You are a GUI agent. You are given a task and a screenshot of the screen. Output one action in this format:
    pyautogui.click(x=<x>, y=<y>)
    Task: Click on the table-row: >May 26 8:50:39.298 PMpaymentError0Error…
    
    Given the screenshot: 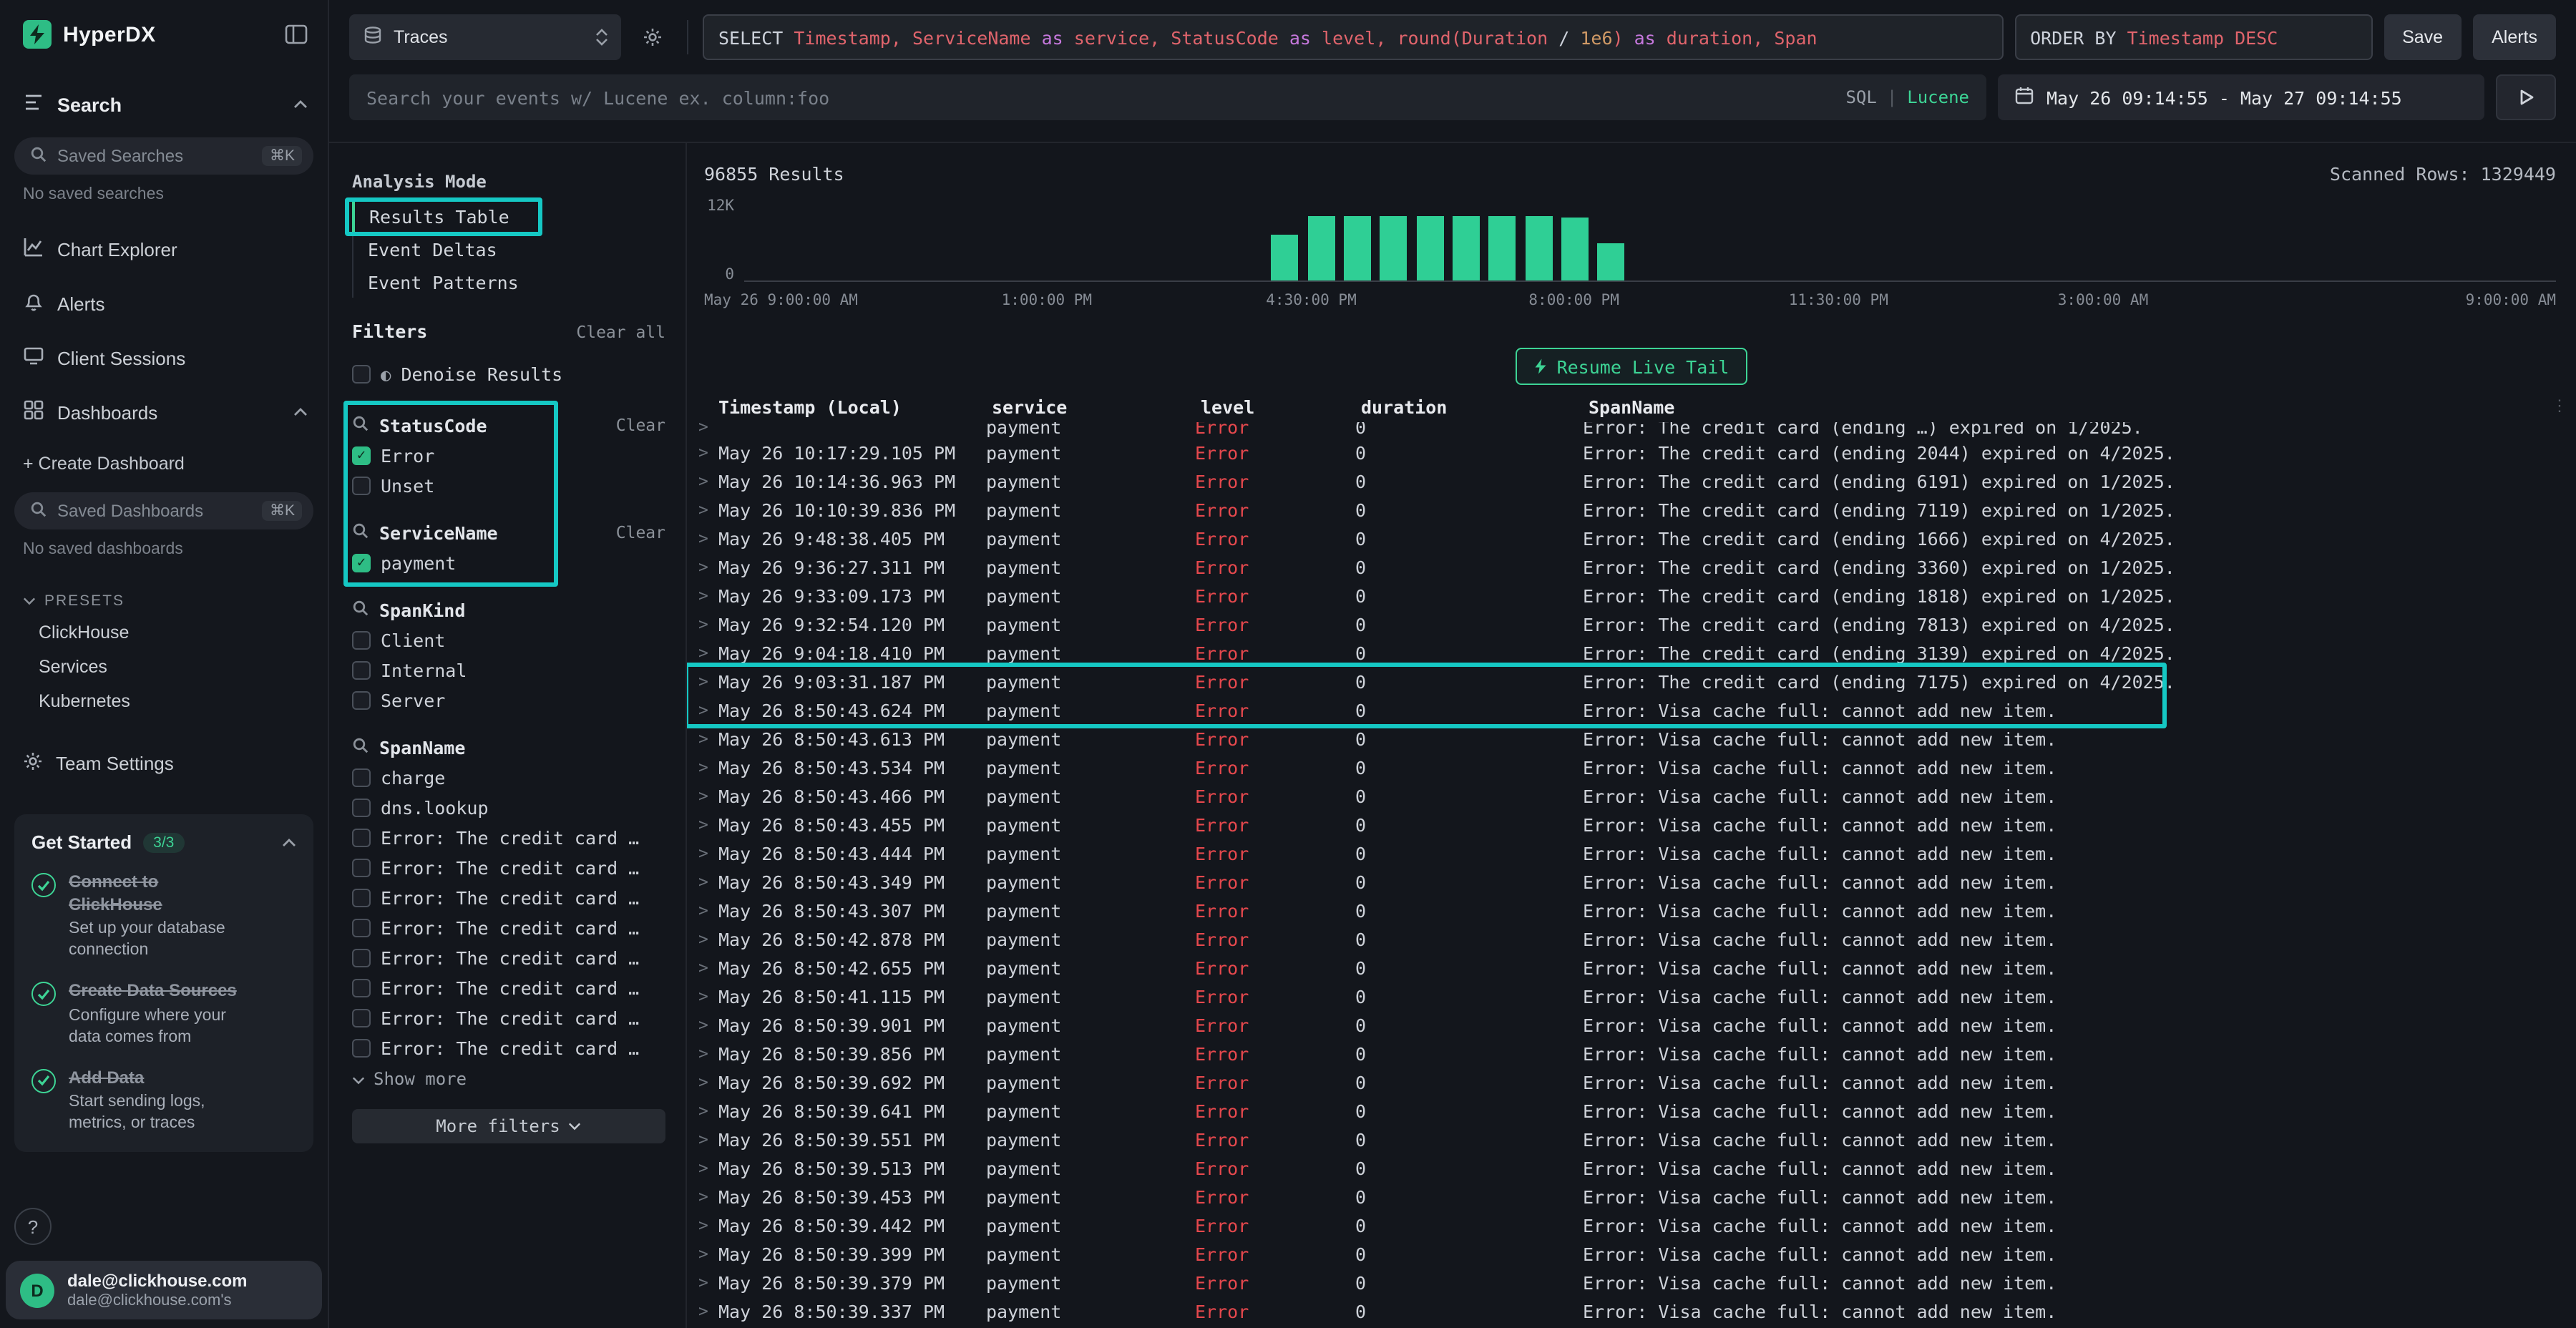 What is the action you would take?
    pyautogui.click(x=1631, y=1327)
    